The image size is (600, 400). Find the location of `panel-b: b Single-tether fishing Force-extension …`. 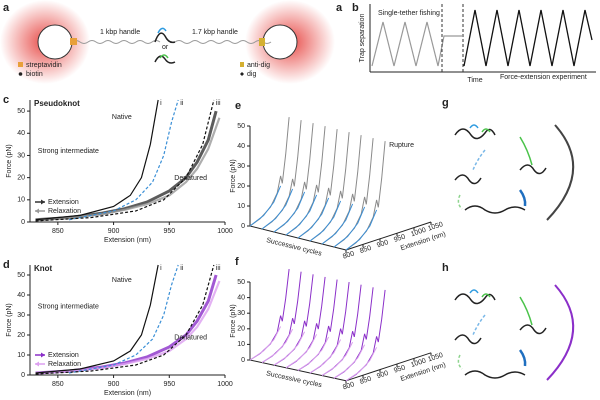

panel-b: b Single-tether fishing Force-extension … is located at coordinates (474, 43).